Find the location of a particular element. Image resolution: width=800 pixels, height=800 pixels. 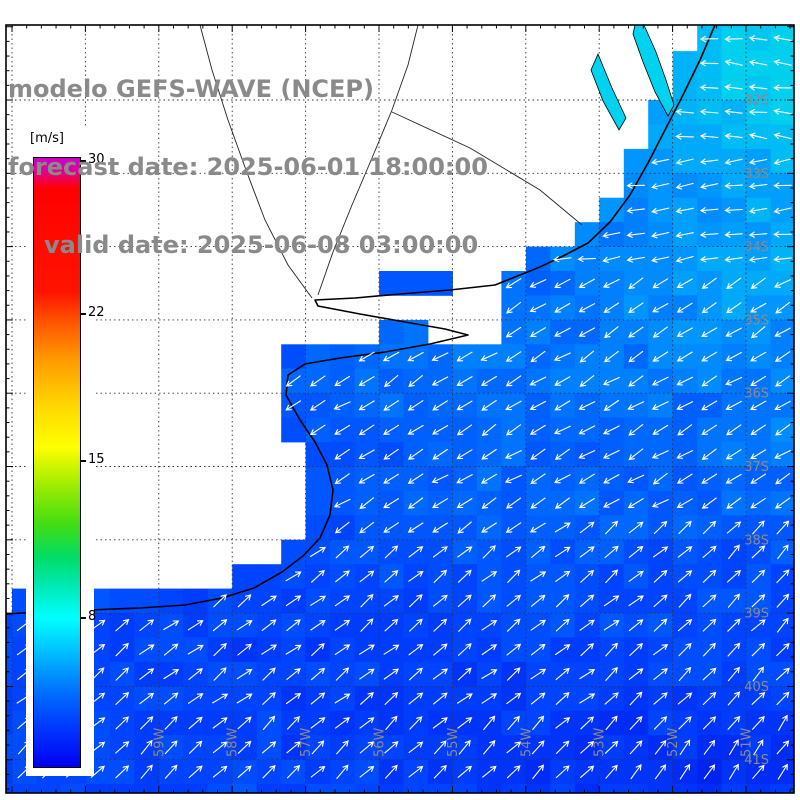

lat-label: 38S is located at coordinates (756, 540).